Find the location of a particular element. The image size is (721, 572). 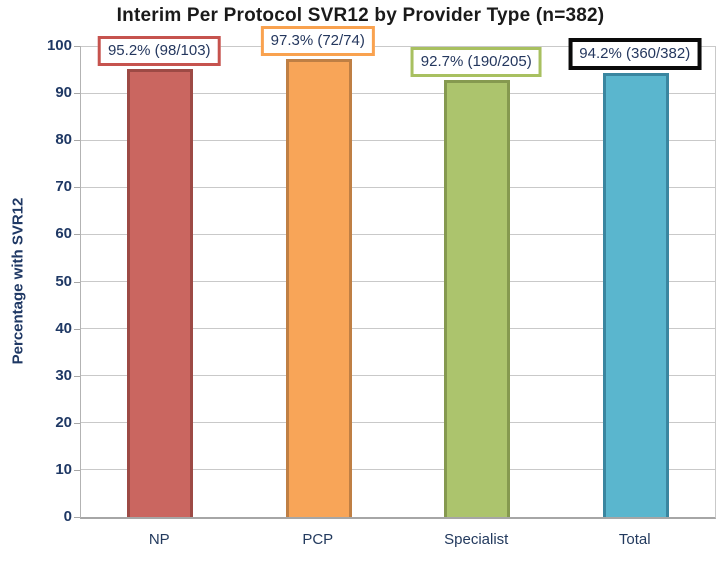

y-tick-label-50: 50 is located at coordinates (63, 281).